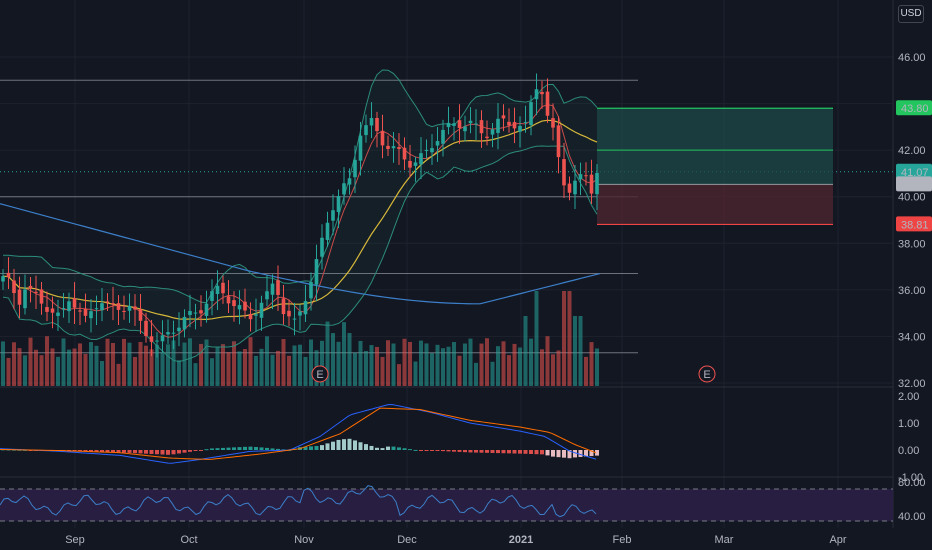 The height and width of the screenshot is (550, 932). I want to click on macd-pane, so click(299, 434).